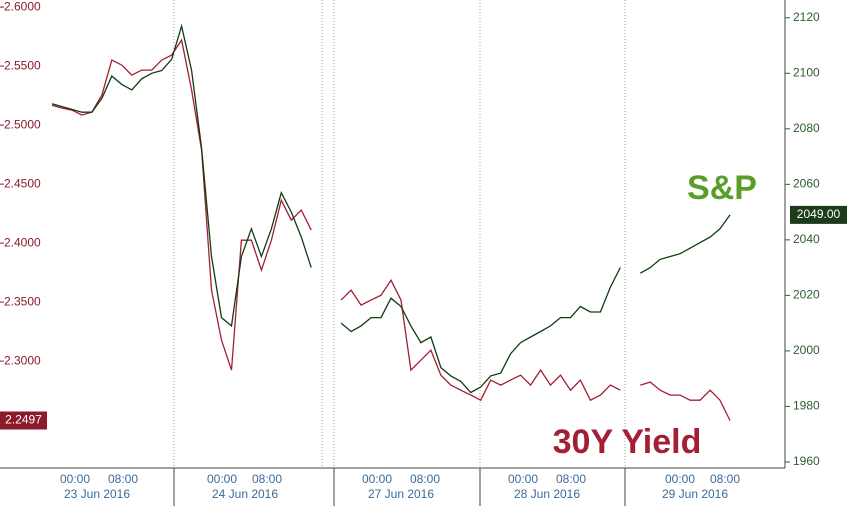 The image size is (847, 506). What do you see at coordinates (97, 494) in the screenshot?
I see `x-date-label: 23 Jun 2016` at bounding box center [97, 494].